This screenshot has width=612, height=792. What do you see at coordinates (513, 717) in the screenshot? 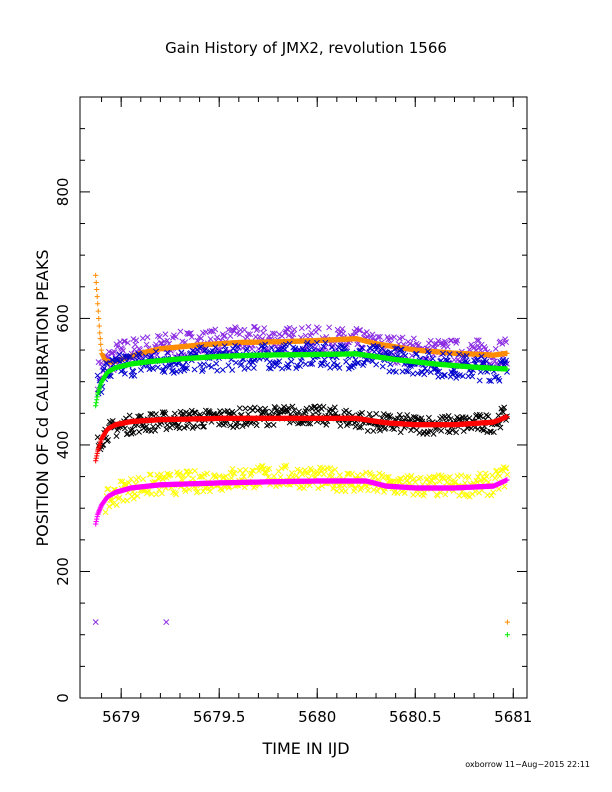
I see `x-tick-label: 5681` at bounding box center [513, 717].